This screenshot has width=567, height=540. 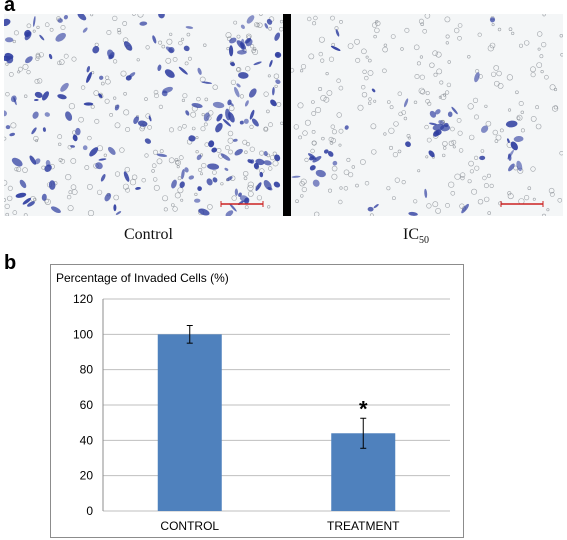 I want to click on ic50-caption-main: IC, so click(x=411, y=234).